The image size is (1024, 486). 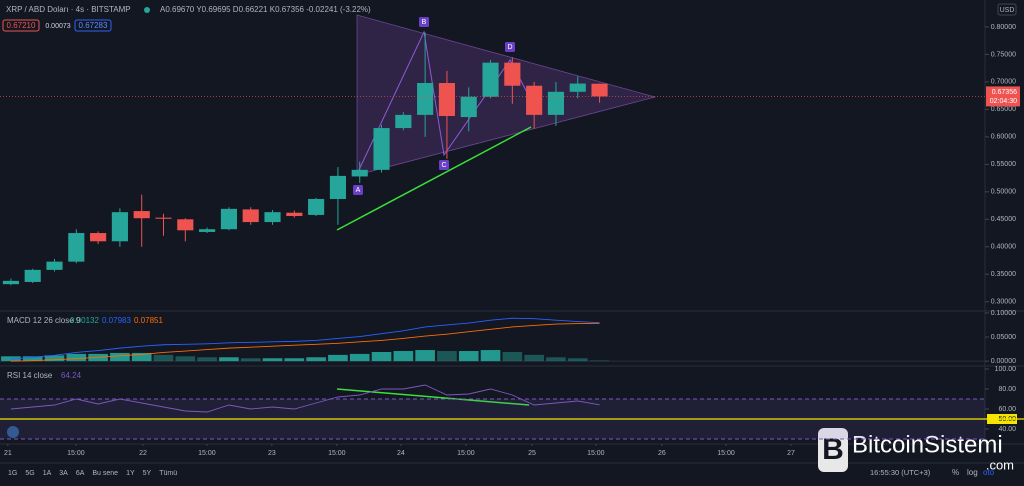 I want to click on y-tick-label: 0.05000, so click(x=1003, y=337).